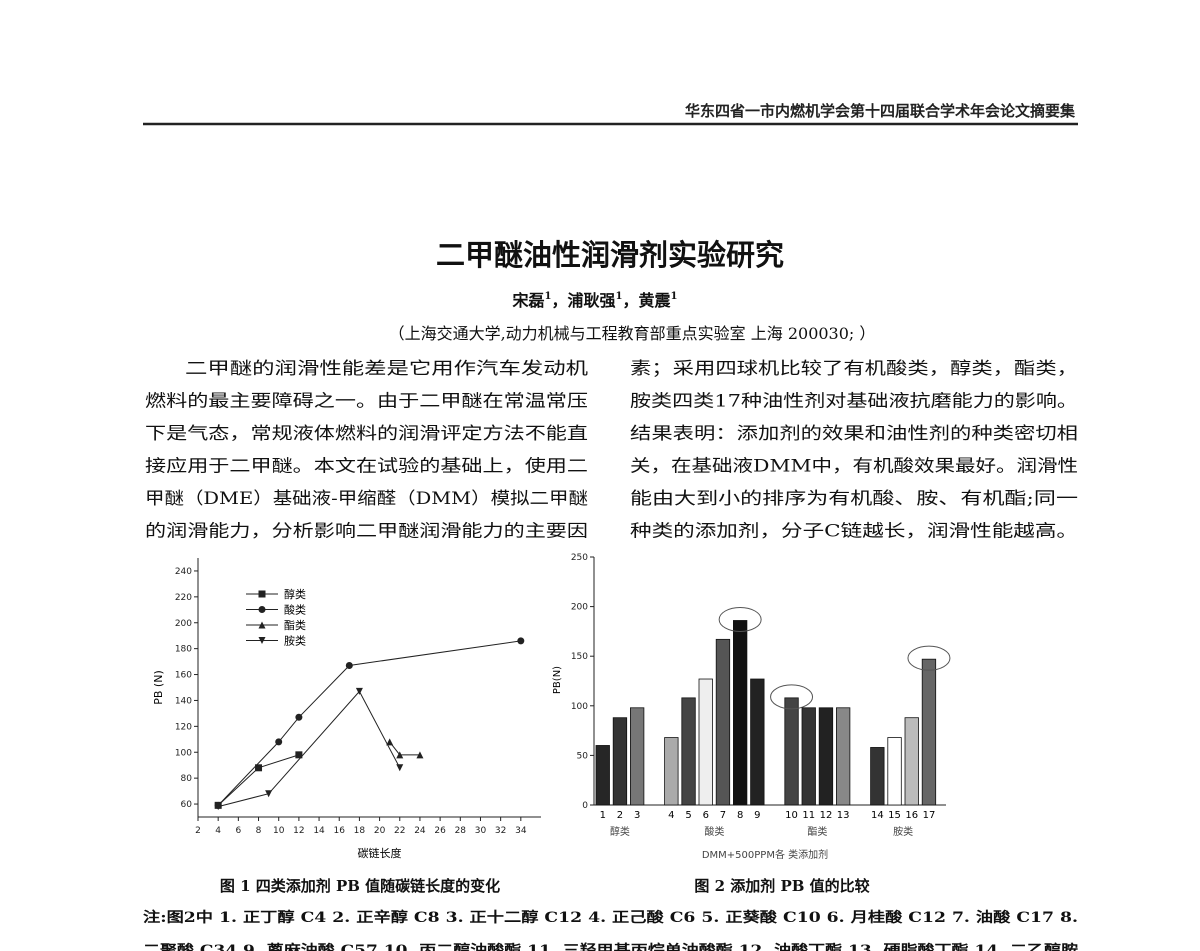 This screenshot has width=1200, height=951. Describe the element at coordinates (579, 558) in the screenshot. I see `y-tick-label: 250` at that location.